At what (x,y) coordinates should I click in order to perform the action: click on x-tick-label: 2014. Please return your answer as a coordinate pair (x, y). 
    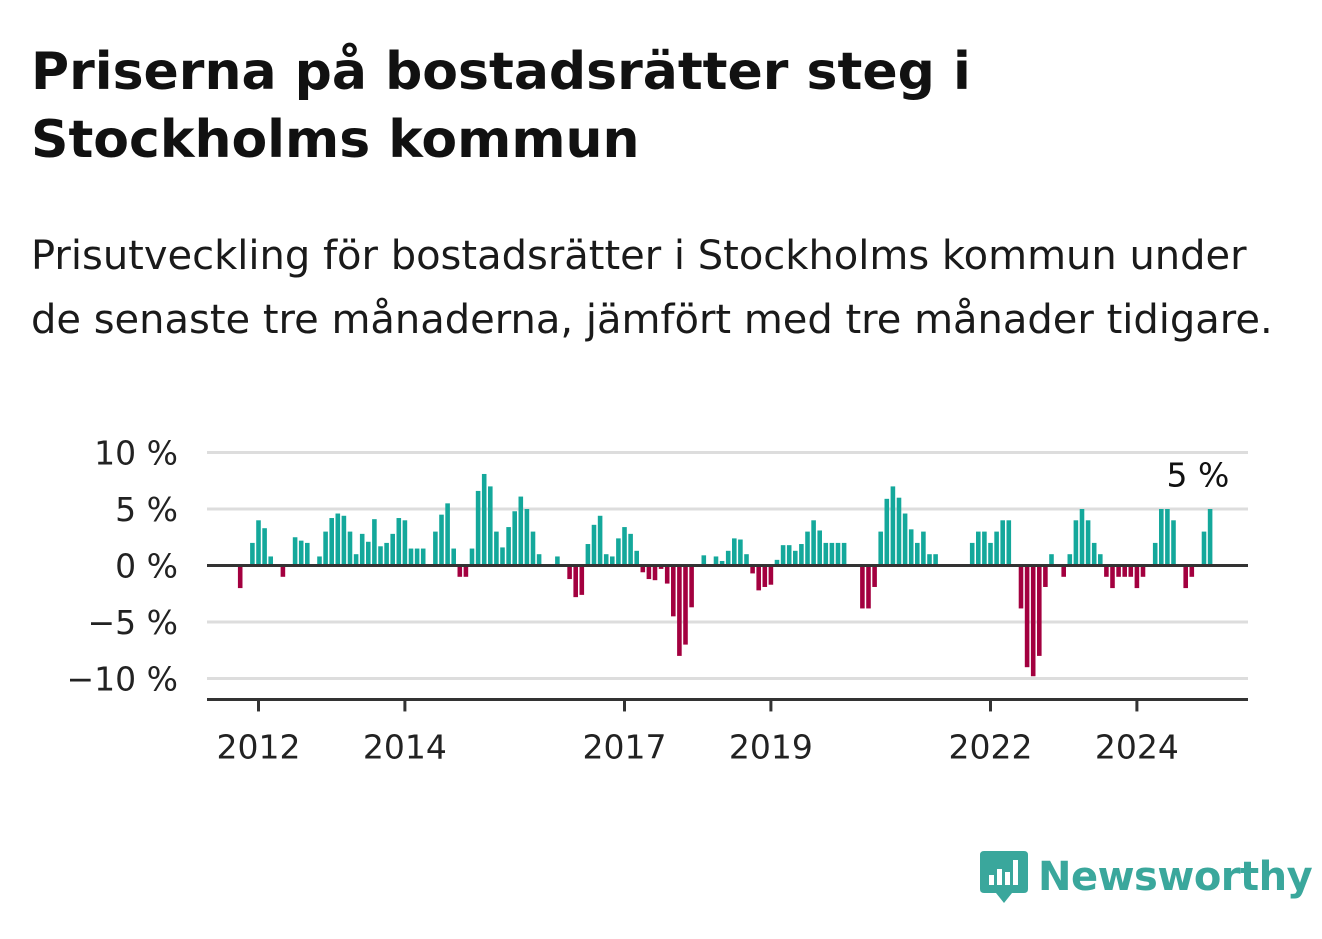
    Looking at the image, I should click on (405, 746).